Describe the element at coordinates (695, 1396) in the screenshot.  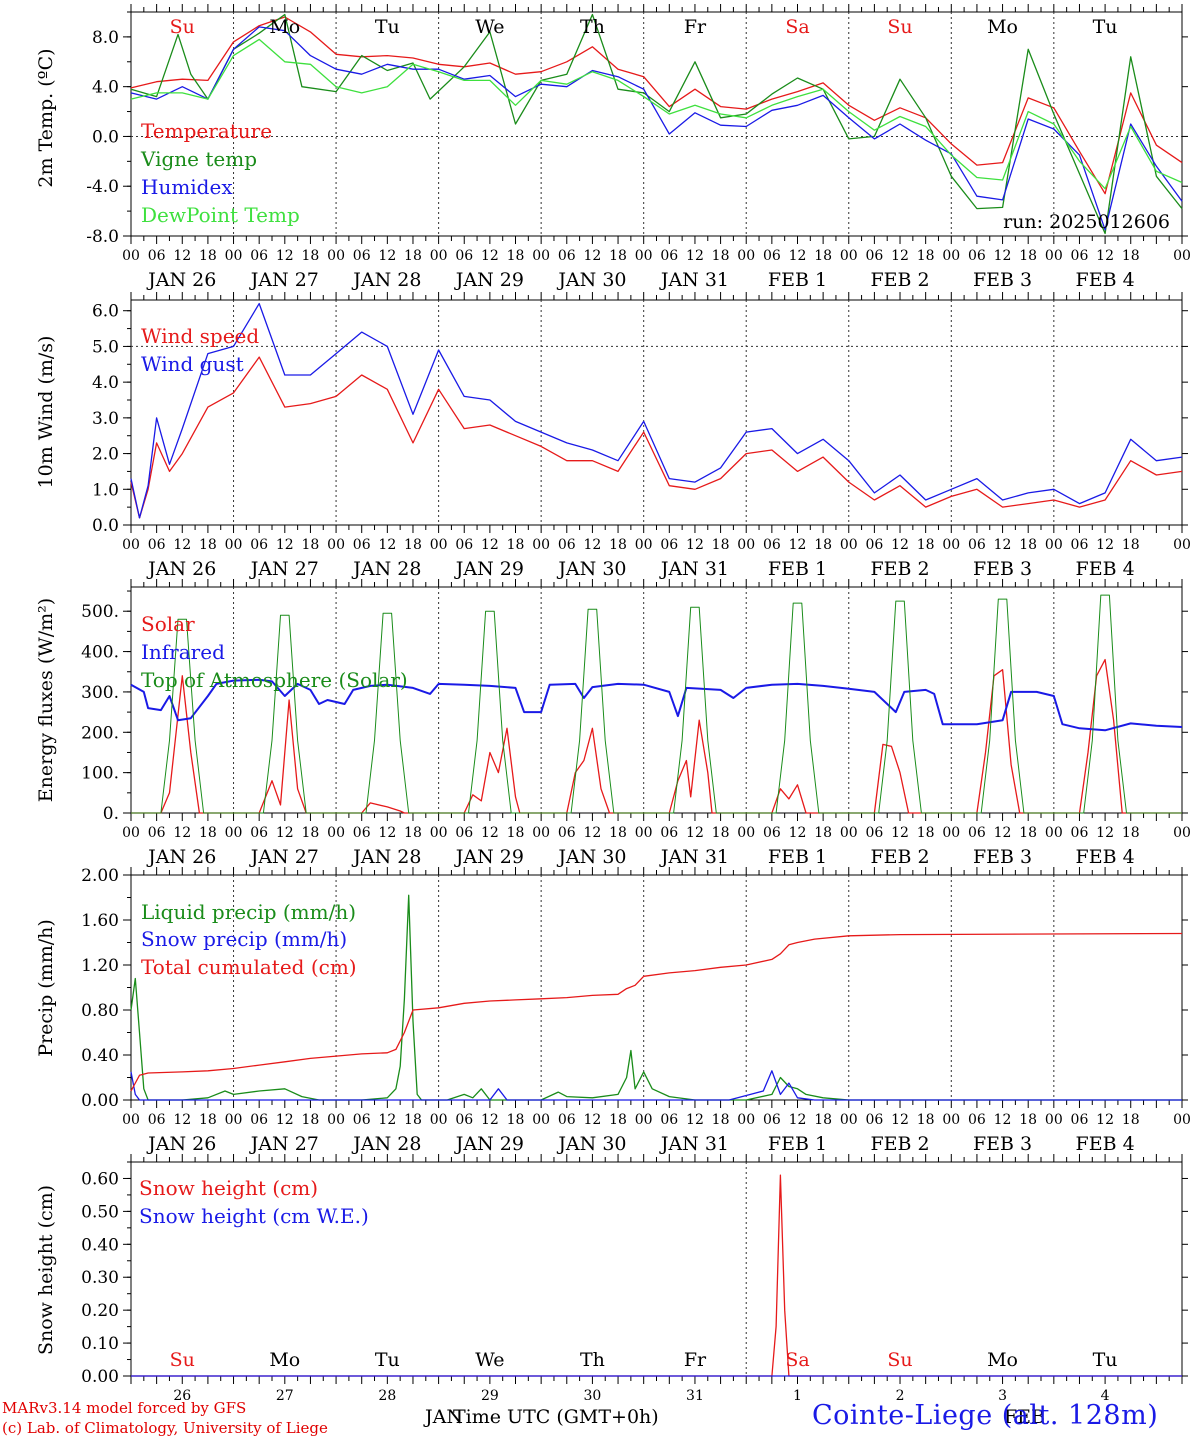
I see `day-number-label: 31` at that location.